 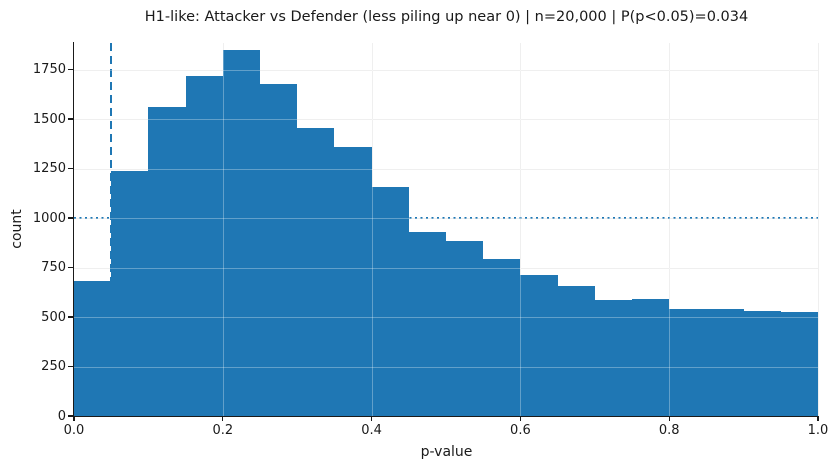 What do you see at coordinates (223, 229) in the screenshot?
I see `gridline-overlay-x-0.2` at bounding box center [223, 229].